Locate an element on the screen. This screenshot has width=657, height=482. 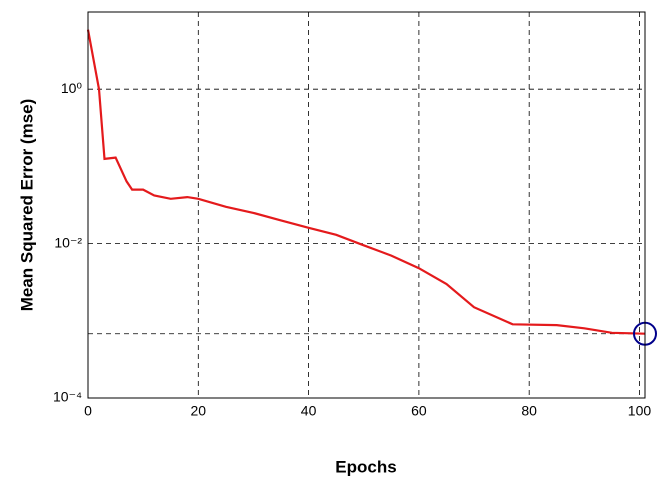
x-tick-label: 20 is located at coordinates (199, 411).